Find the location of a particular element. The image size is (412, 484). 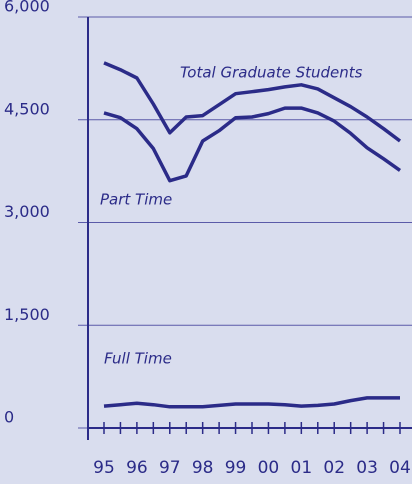

x-tick-label: 00 is located at coordinates (269, 468).